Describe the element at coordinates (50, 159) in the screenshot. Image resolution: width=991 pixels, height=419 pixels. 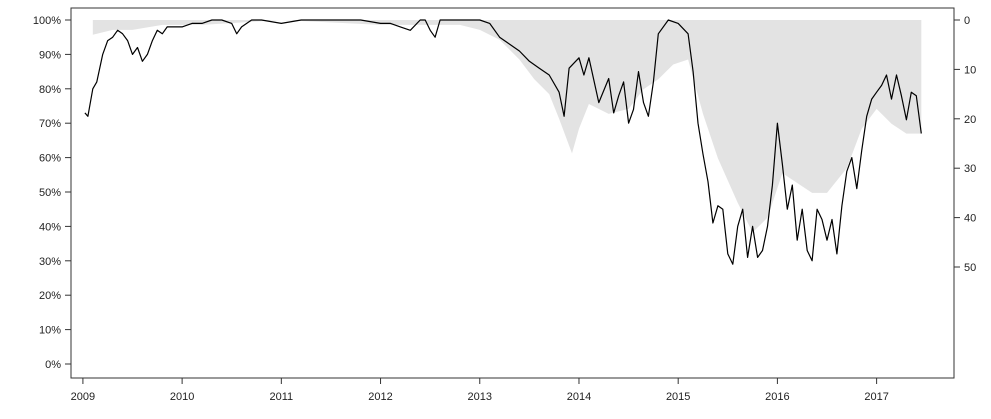
I see `y-tick-label: 60%` at that location.